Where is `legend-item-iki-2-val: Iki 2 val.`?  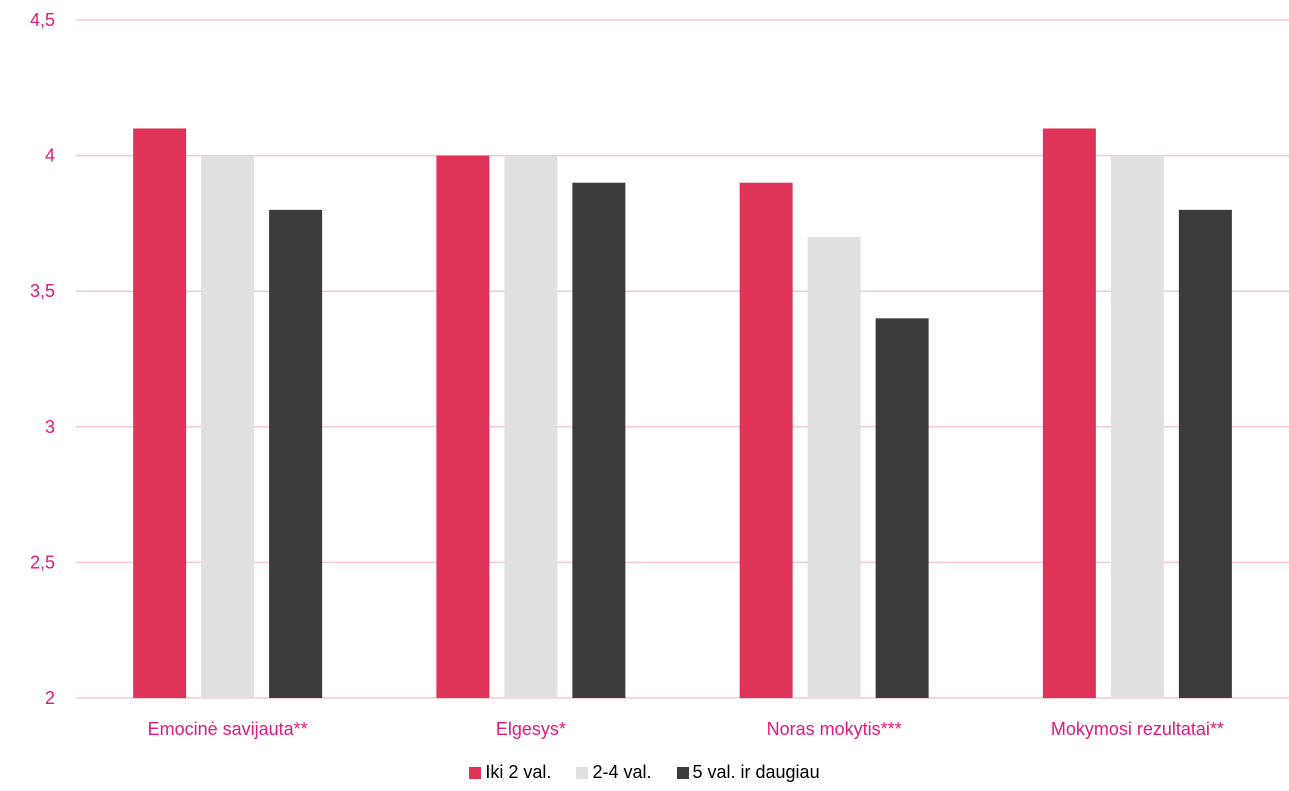
legend-item-iki-2-val: Iki 2 val. is located at coordinates (510, 772).